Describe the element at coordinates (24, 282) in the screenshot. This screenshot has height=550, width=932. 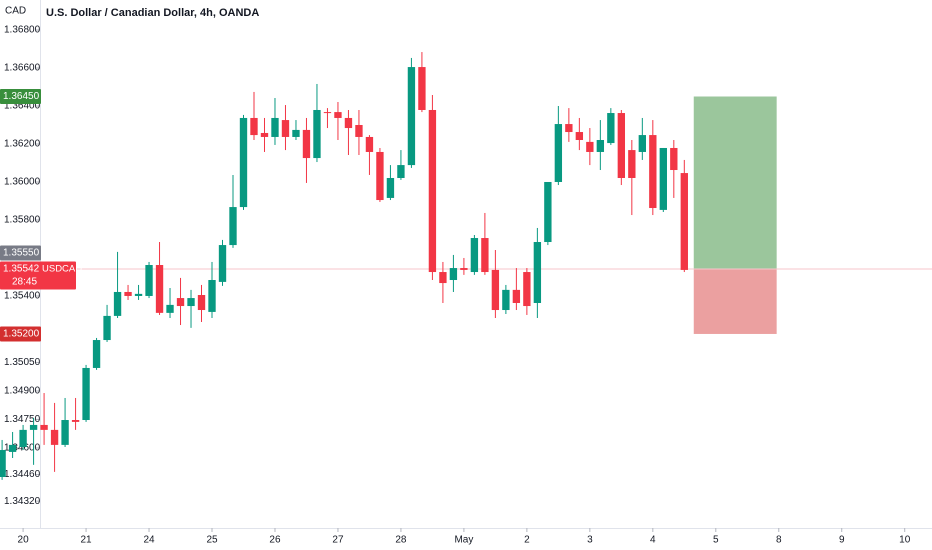
I see `price-tag-countdown: 28:45` at that location.